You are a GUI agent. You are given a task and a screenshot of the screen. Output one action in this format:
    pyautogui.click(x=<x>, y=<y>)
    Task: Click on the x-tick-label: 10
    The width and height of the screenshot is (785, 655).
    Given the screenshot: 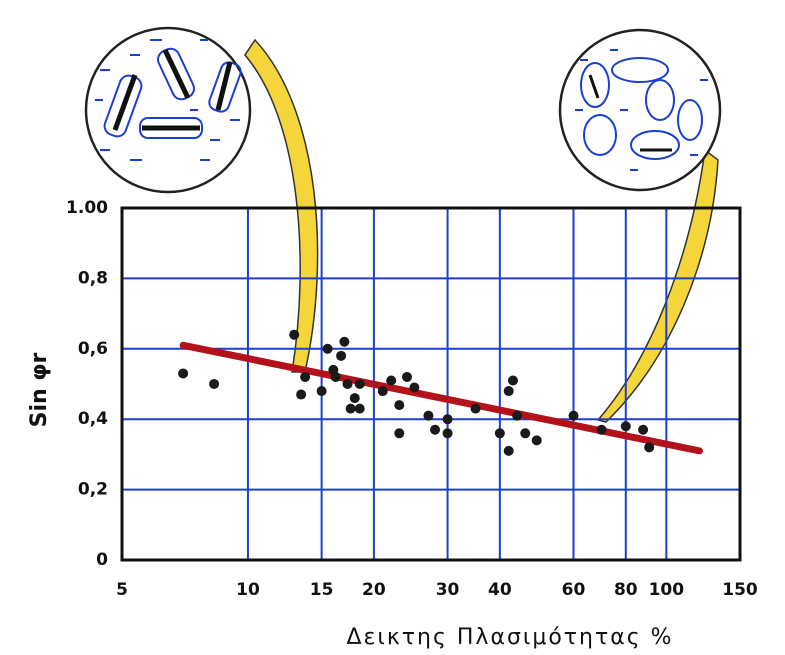 What is the action you would take?
    pyautogui.click(x=248, y=590)
    